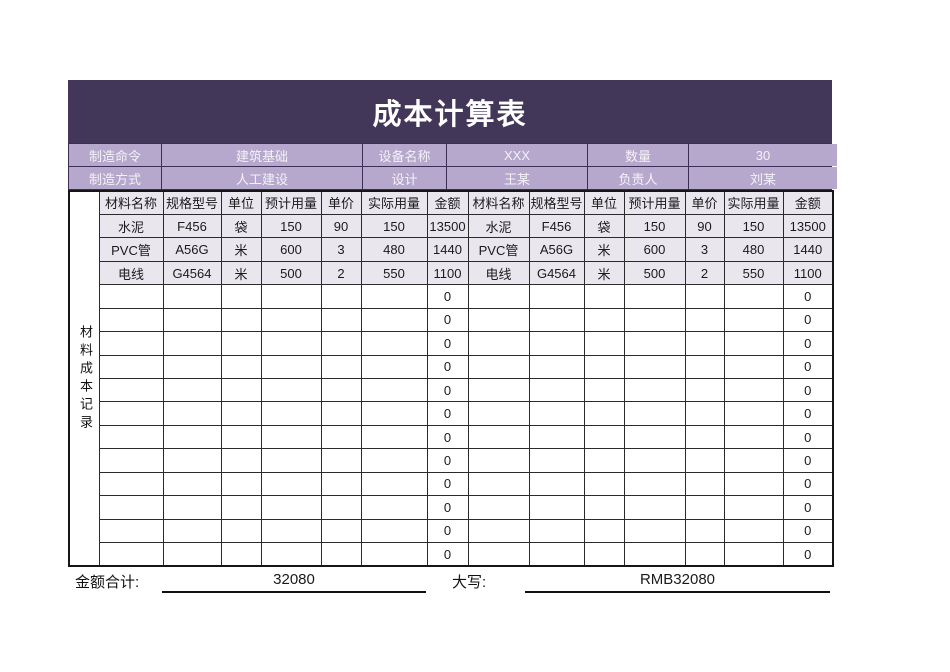 Image resolution: width=950 pixels, height=672 pixels. Describe the element at coordinates (341, 226) in the screenshot. I see `table-cell: 90` at that location.